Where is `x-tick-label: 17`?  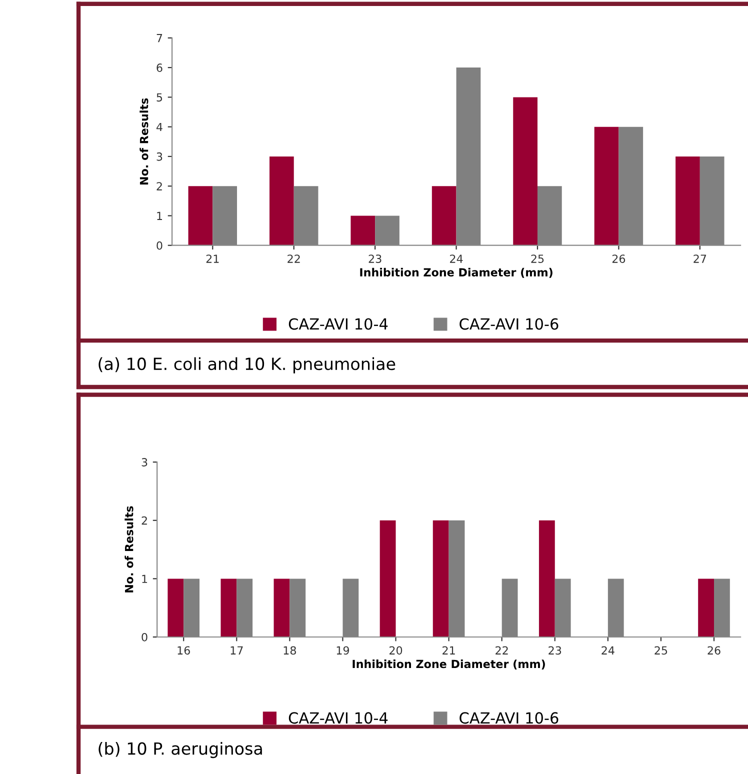
x-tick-label: 17 is located at coordinates (236, 650).